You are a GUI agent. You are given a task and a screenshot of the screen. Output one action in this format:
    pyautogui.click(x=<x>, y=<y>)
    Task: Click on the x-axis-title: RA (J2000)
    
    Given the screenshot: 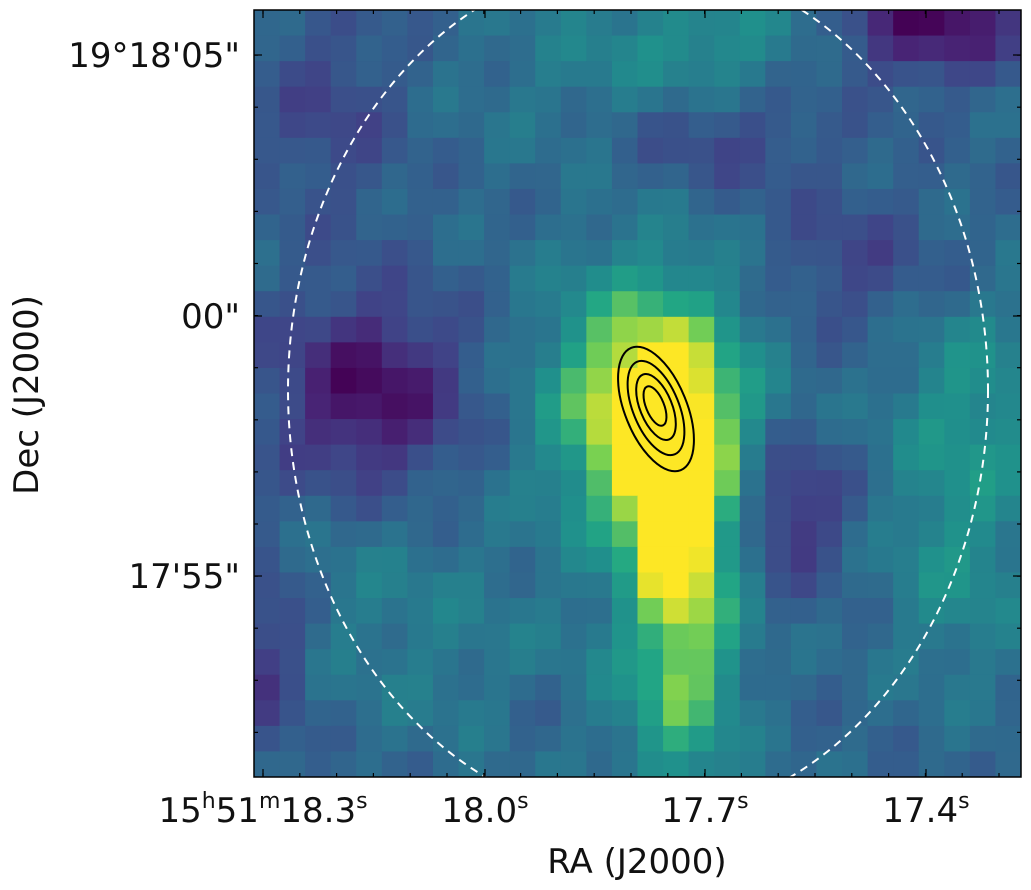 What is the action you would take?
    pyautogui.click(x=636, y=862)
    